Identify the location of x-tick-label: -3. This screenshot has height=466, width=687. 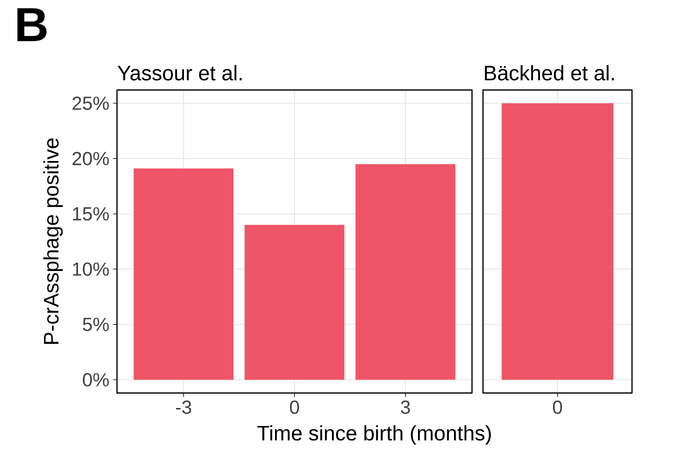
(184, 407).